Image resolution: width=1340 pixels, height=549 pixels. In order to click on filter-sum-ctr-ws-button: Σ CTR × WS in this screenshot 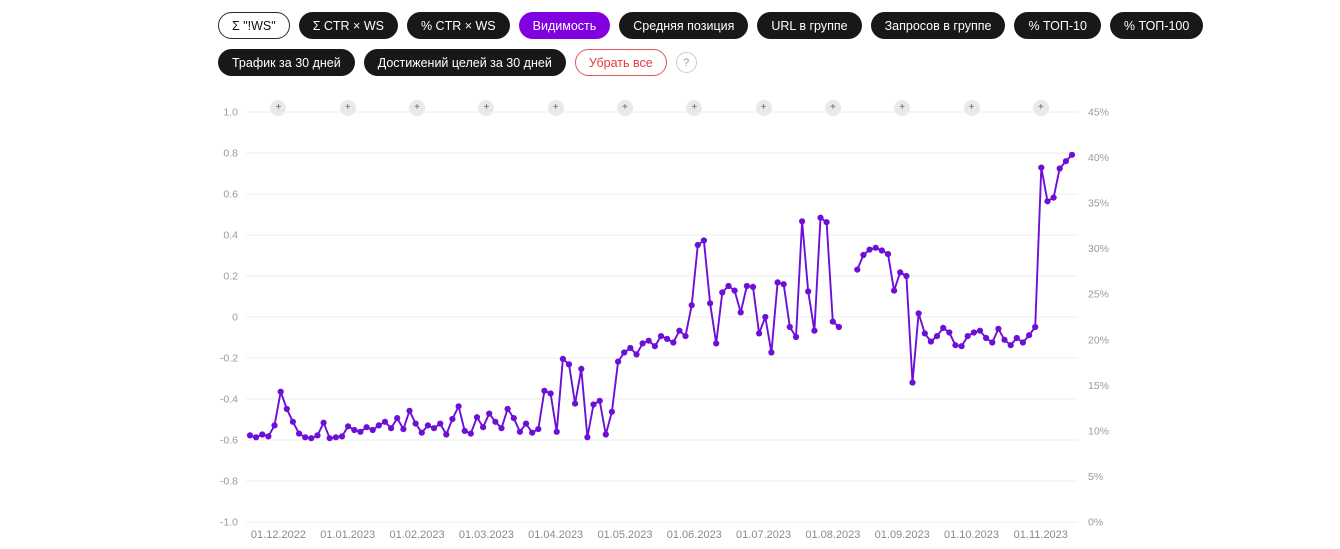, I will do `click(348, 25)`.